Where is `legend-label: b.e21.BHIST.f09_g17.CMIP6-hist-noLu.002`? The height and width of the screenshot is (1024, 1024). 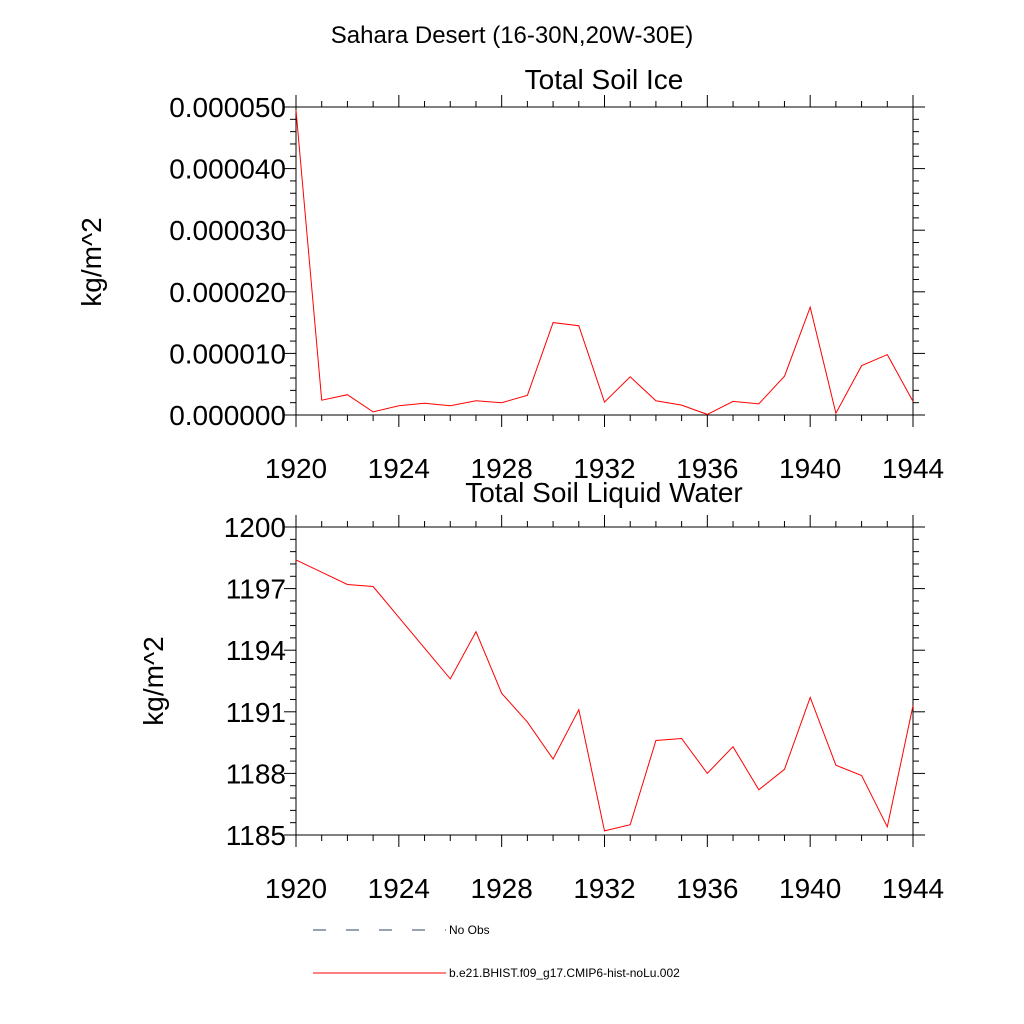 legend-label: b.e21.BHIST.f09_g17.CMIP6-hist-noLu.002 is located at coordinates (564, 973).